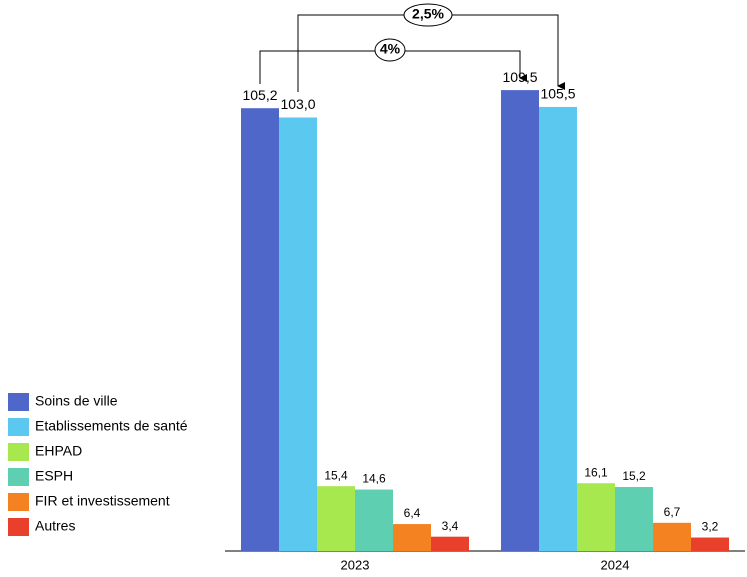 The height and width of the screenshot is (577, 747). What do you see at coordinates (102, 501) in the screenshot?
I see `legend-label: FIR et investissement` at bounding box center [102, 501].